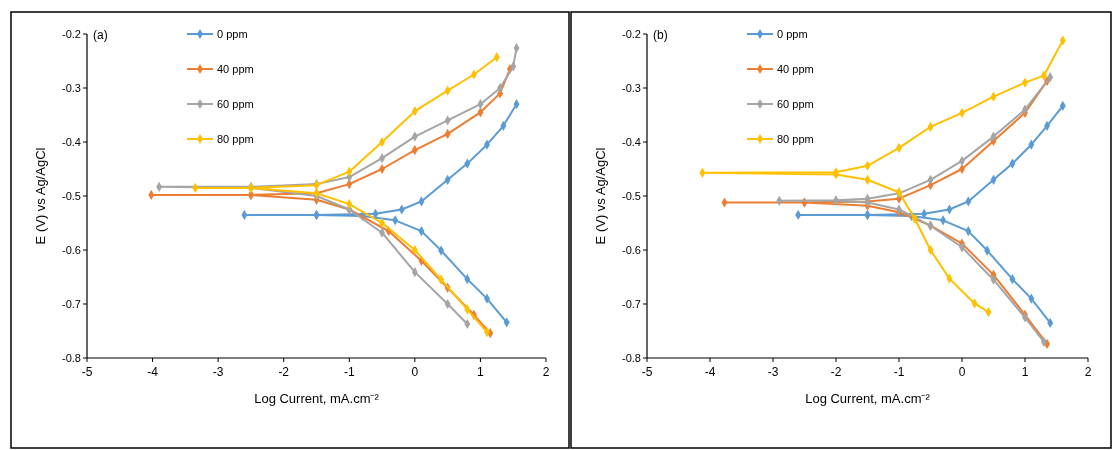 Image resolution: width=1112 pixels, height=450 pixels. I want to click on annotation: (b), so click(660, 35).